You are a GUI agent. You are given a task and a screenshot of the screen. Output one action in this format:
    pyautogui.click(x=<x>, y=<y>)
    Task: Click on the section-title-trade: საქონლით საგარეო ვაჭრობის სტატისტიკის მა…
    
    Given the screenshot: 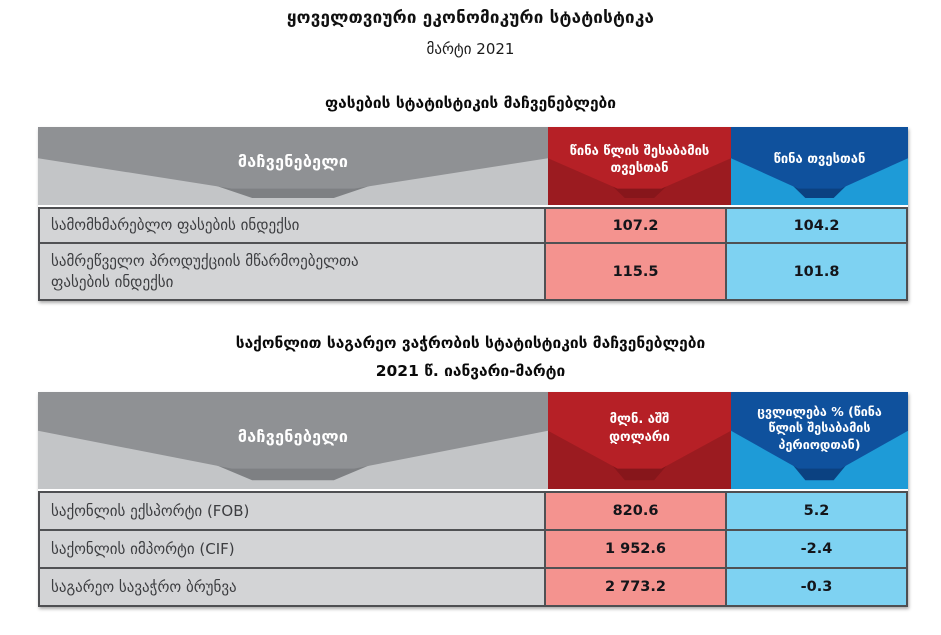 What is the action you would take?
    pyautogui.click(x=470, y=343)
    